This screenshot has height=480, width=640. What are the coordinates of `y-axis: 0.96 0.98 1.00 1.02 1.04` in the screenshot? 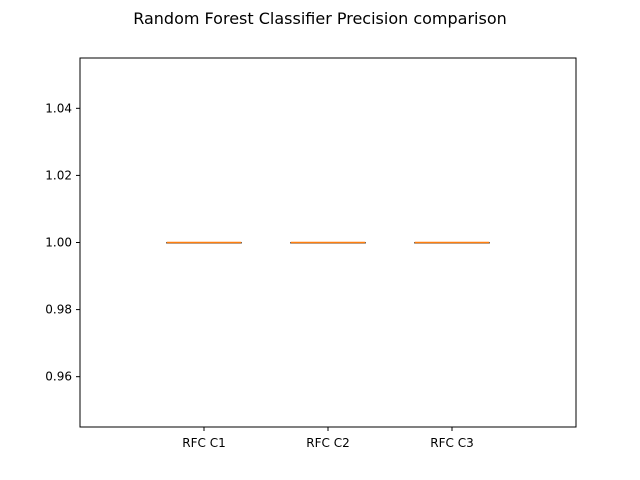 It's located at (62, 242).